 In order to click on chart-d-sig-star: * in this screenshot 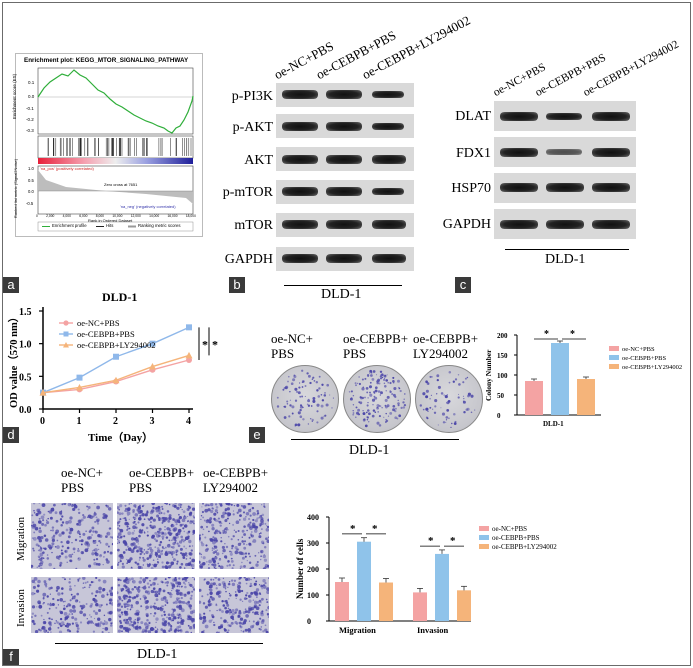, I will do `click(205, 345)`.